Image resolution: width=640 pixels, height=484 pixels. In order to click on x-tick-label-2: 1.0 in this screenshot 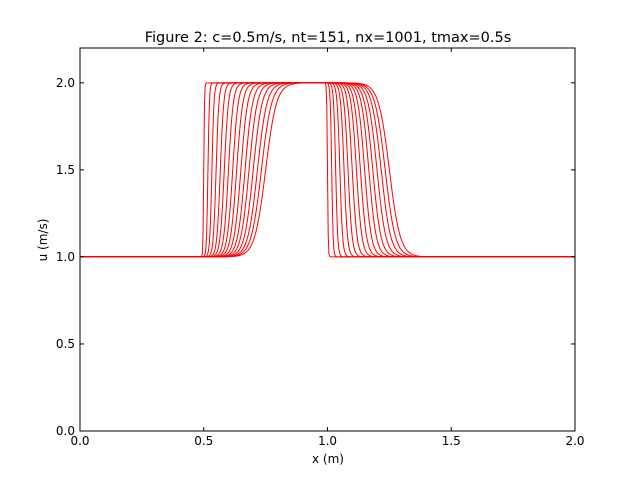, I will do `click(327, 441)`.